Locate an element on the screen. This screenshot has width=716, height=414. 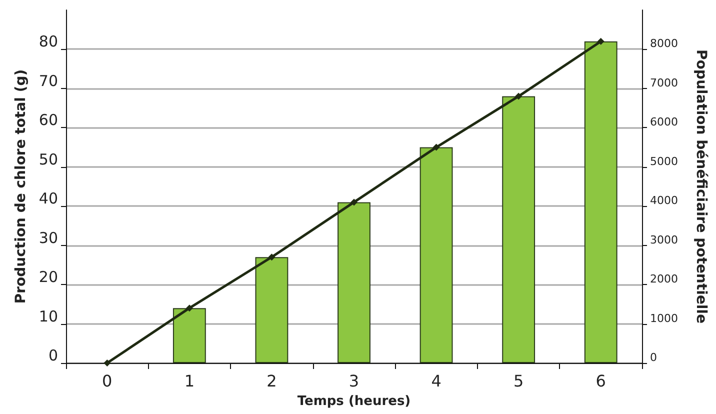
y-tick-label: 60 is located at coordinates (48, 120).